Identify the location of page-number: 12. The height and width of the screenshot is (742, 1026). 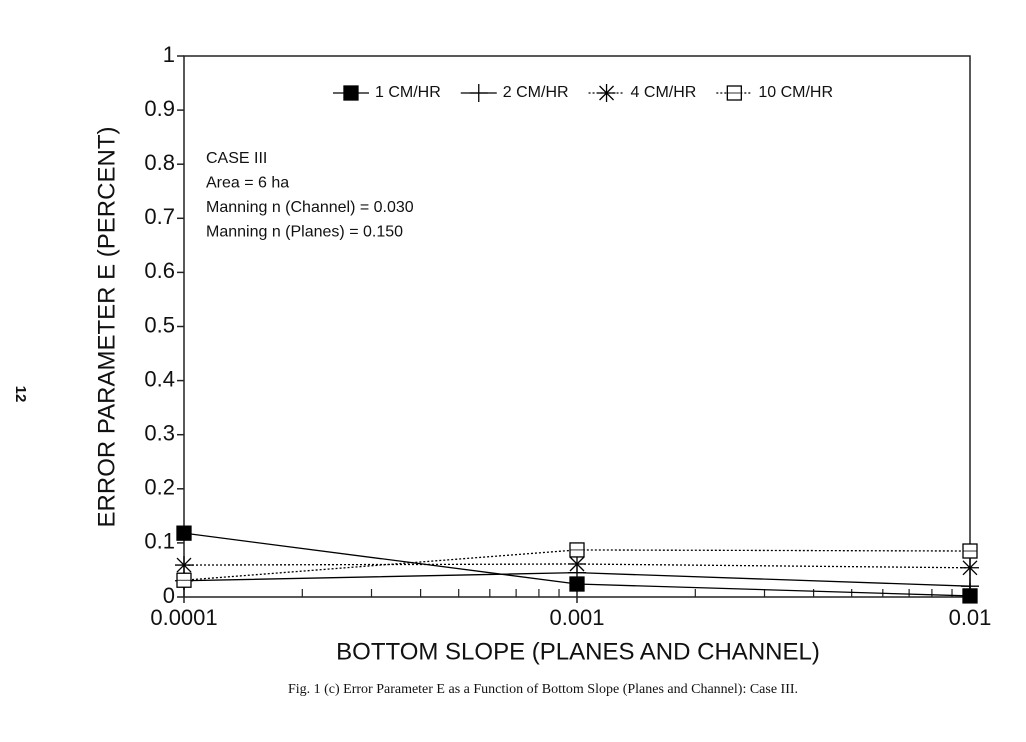
(20, 394).